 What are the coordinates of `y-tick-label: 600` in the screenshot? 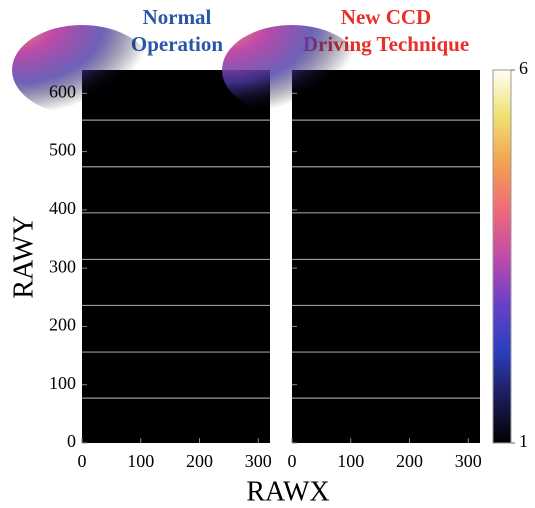 It's located at (62, 91).